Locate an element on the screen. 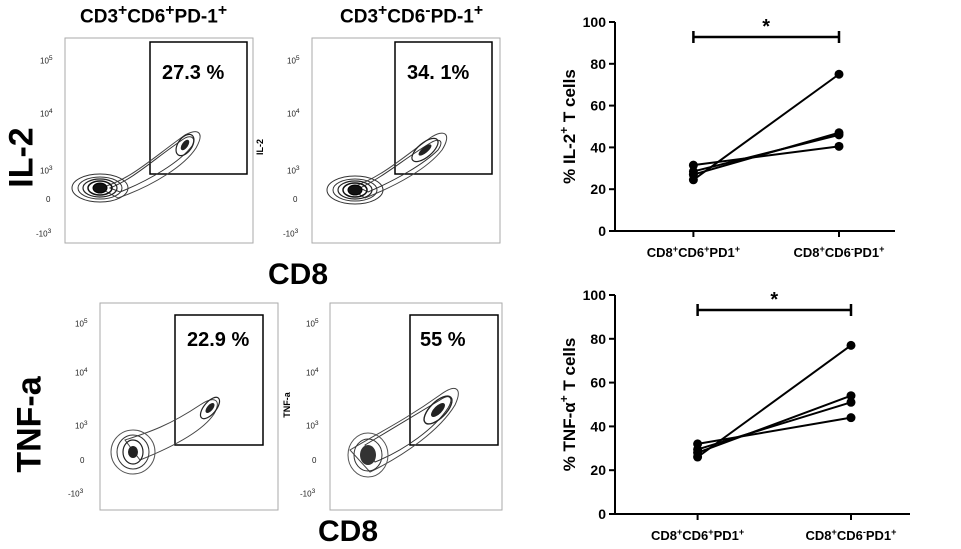 This screenshot has height=549, width=961. label-part: T cells is located at coordinates (569, 367).